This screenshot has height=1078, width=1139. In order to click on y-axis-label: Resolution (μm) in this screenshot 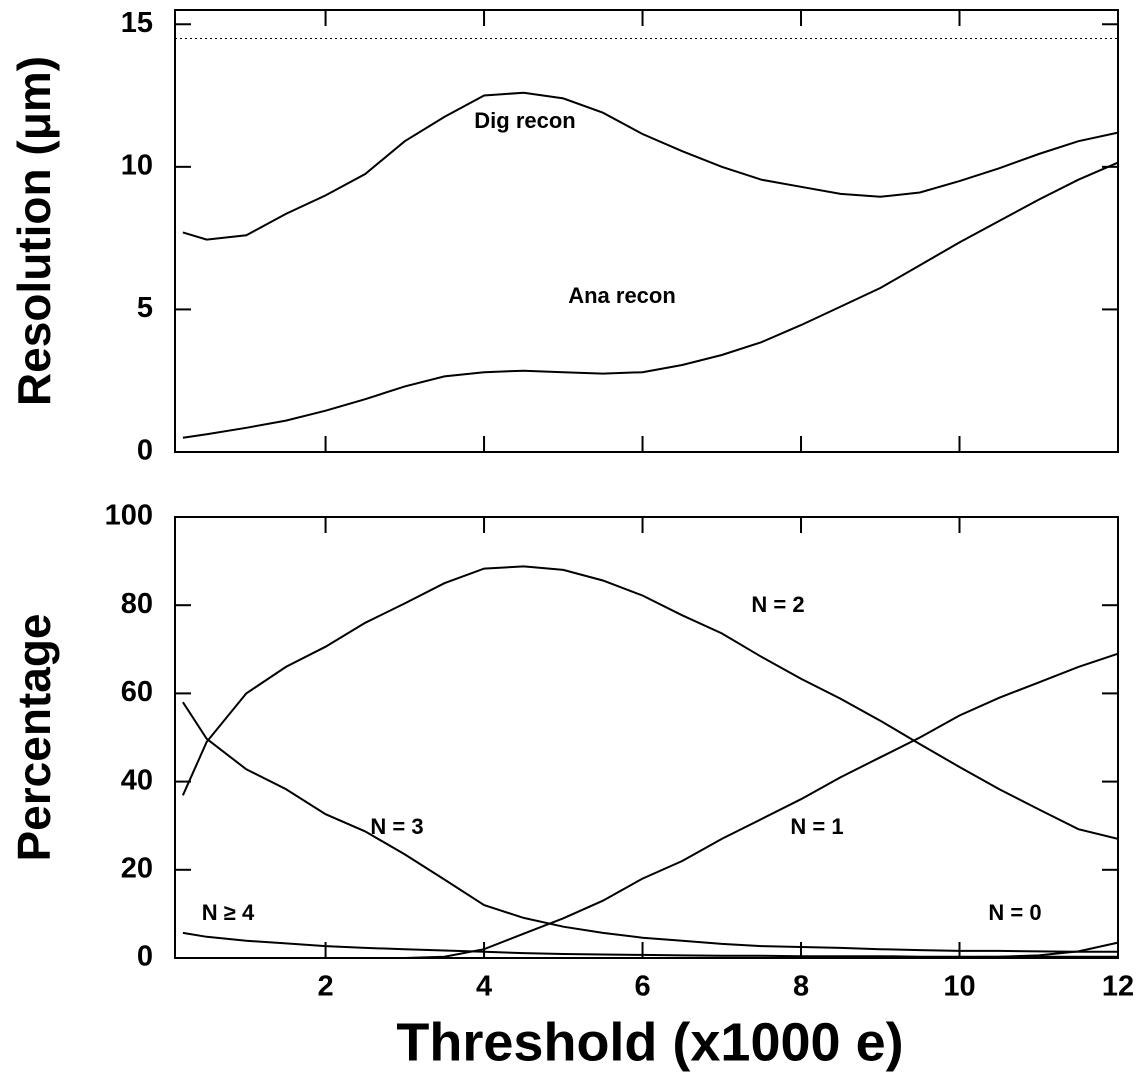, I will do `click(34, 231)`.